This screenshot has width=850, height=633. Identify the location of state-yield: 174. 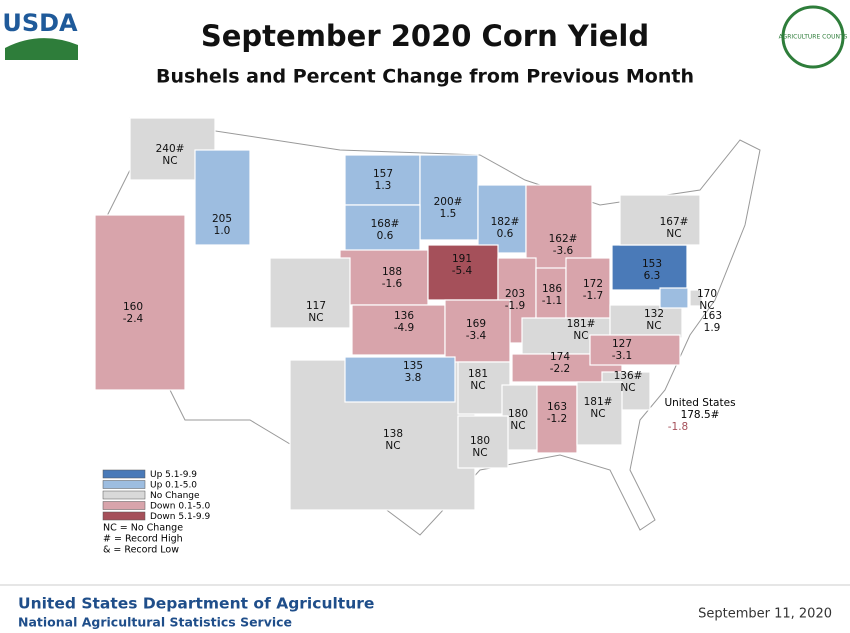
(560, 357).